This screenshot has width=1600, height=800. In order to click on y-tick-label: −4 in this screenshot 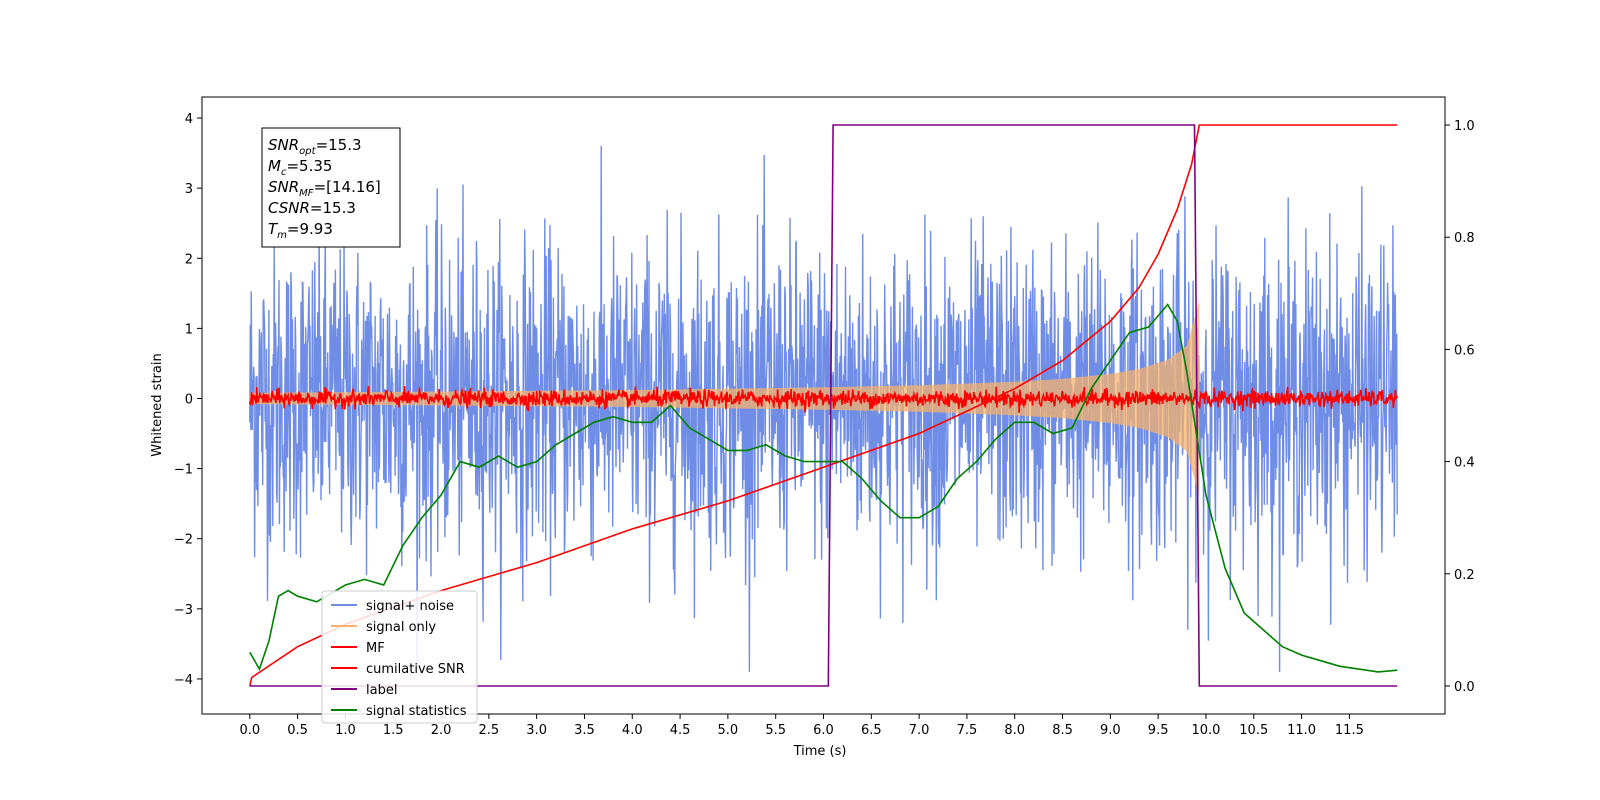, I will do `click(183, 680)`.